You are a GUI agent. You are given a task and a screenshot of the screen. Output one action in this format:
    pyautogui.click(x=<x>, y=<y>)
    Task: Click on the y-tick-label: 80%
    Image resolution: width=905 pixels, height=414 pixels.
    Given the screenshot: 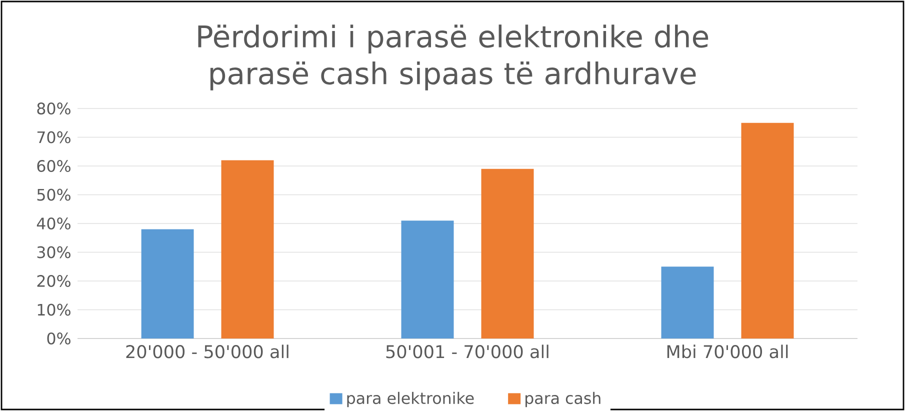 What is the action you would take?
    pyautogui.click(x=53, y=108)
    